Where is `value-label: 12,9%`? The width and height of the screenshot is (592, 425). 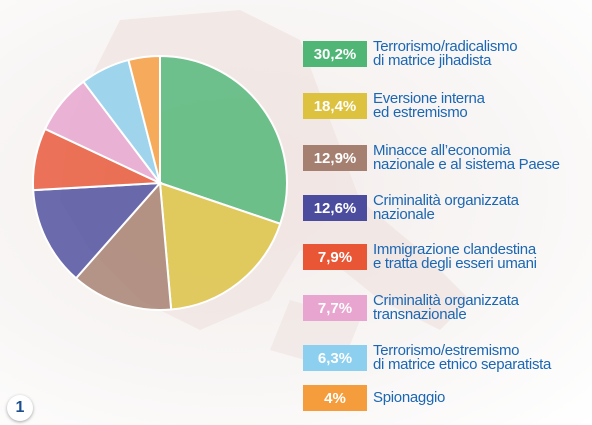
value-label: 12,9% is located at coordinates (335, 158).